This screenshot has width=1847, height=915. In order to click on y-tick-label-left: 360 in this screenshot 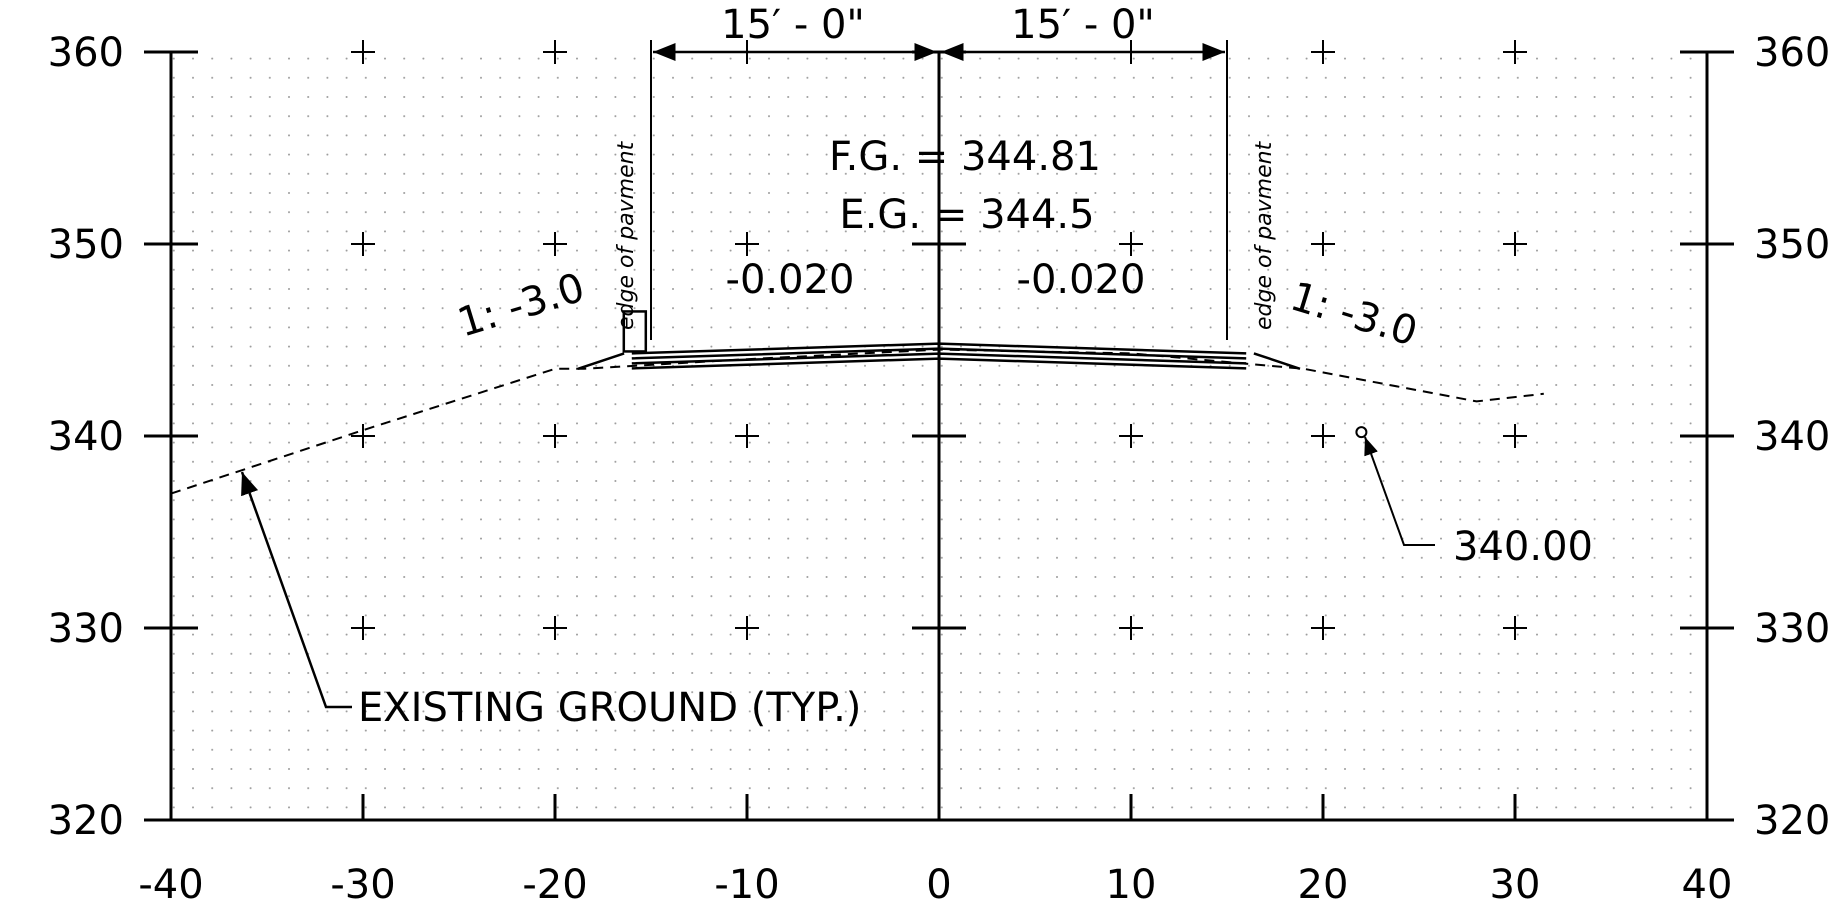, I will do `click(86, 53)`.